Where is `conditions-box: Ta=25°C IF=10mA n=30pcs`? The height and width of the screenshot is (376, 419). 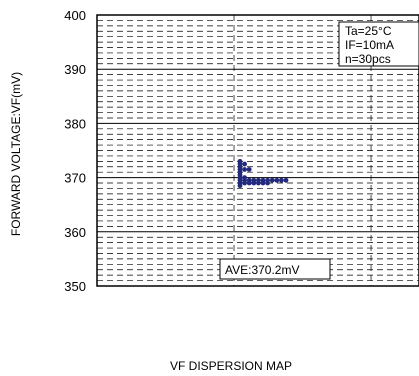 conditions-box: Ta=25°C IF=10mA n=30pcs is located at coordinates (378, 44).